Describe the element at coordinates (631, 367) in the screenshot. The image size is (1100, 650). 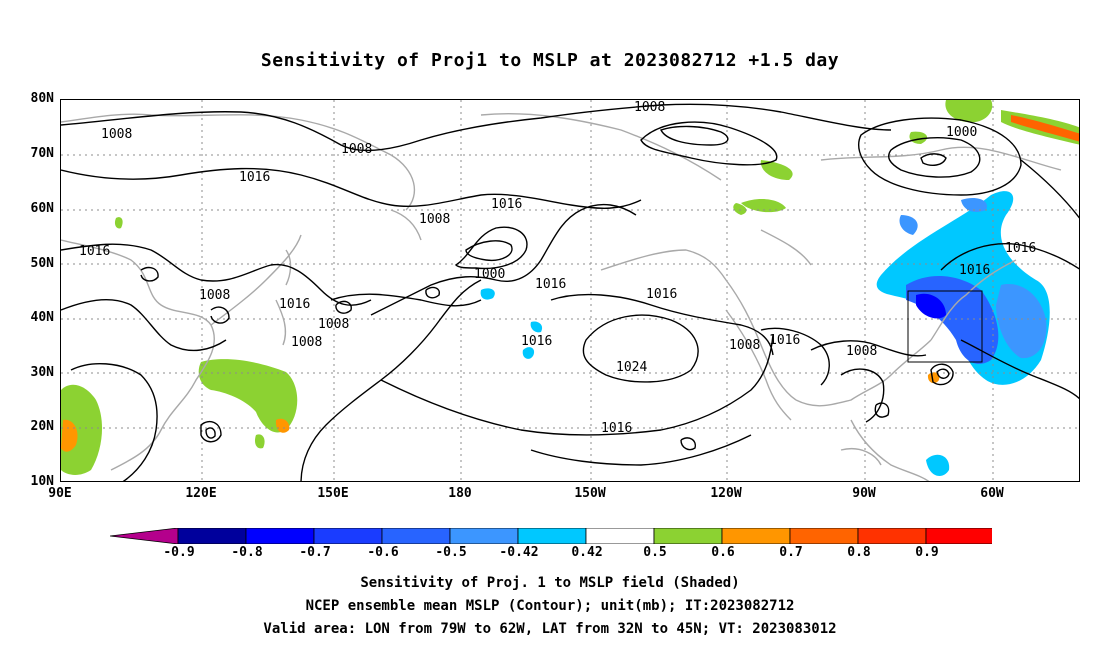
I see `contour-label: 1024` at that location.